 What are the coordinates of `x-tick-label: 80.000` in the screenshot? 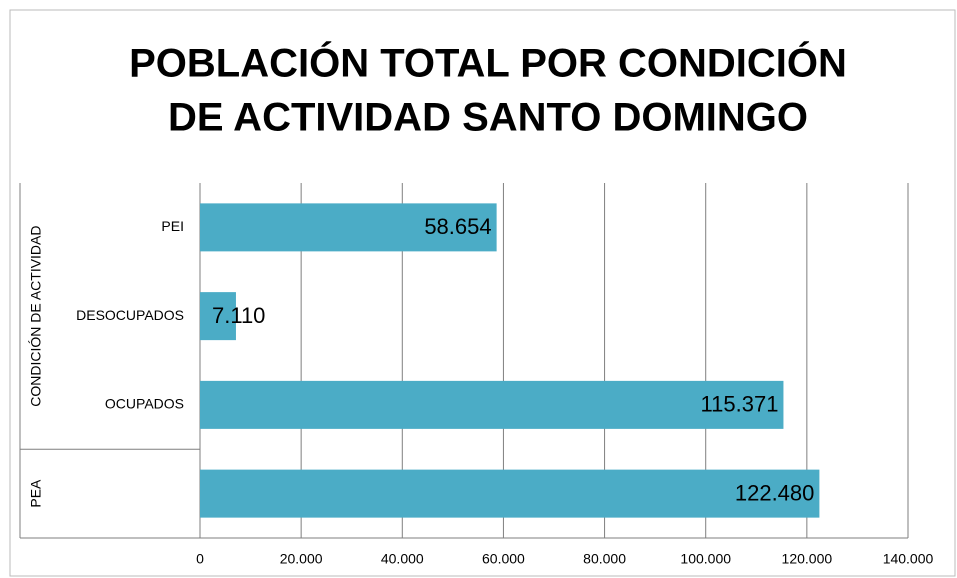 It's located at (604, 559).